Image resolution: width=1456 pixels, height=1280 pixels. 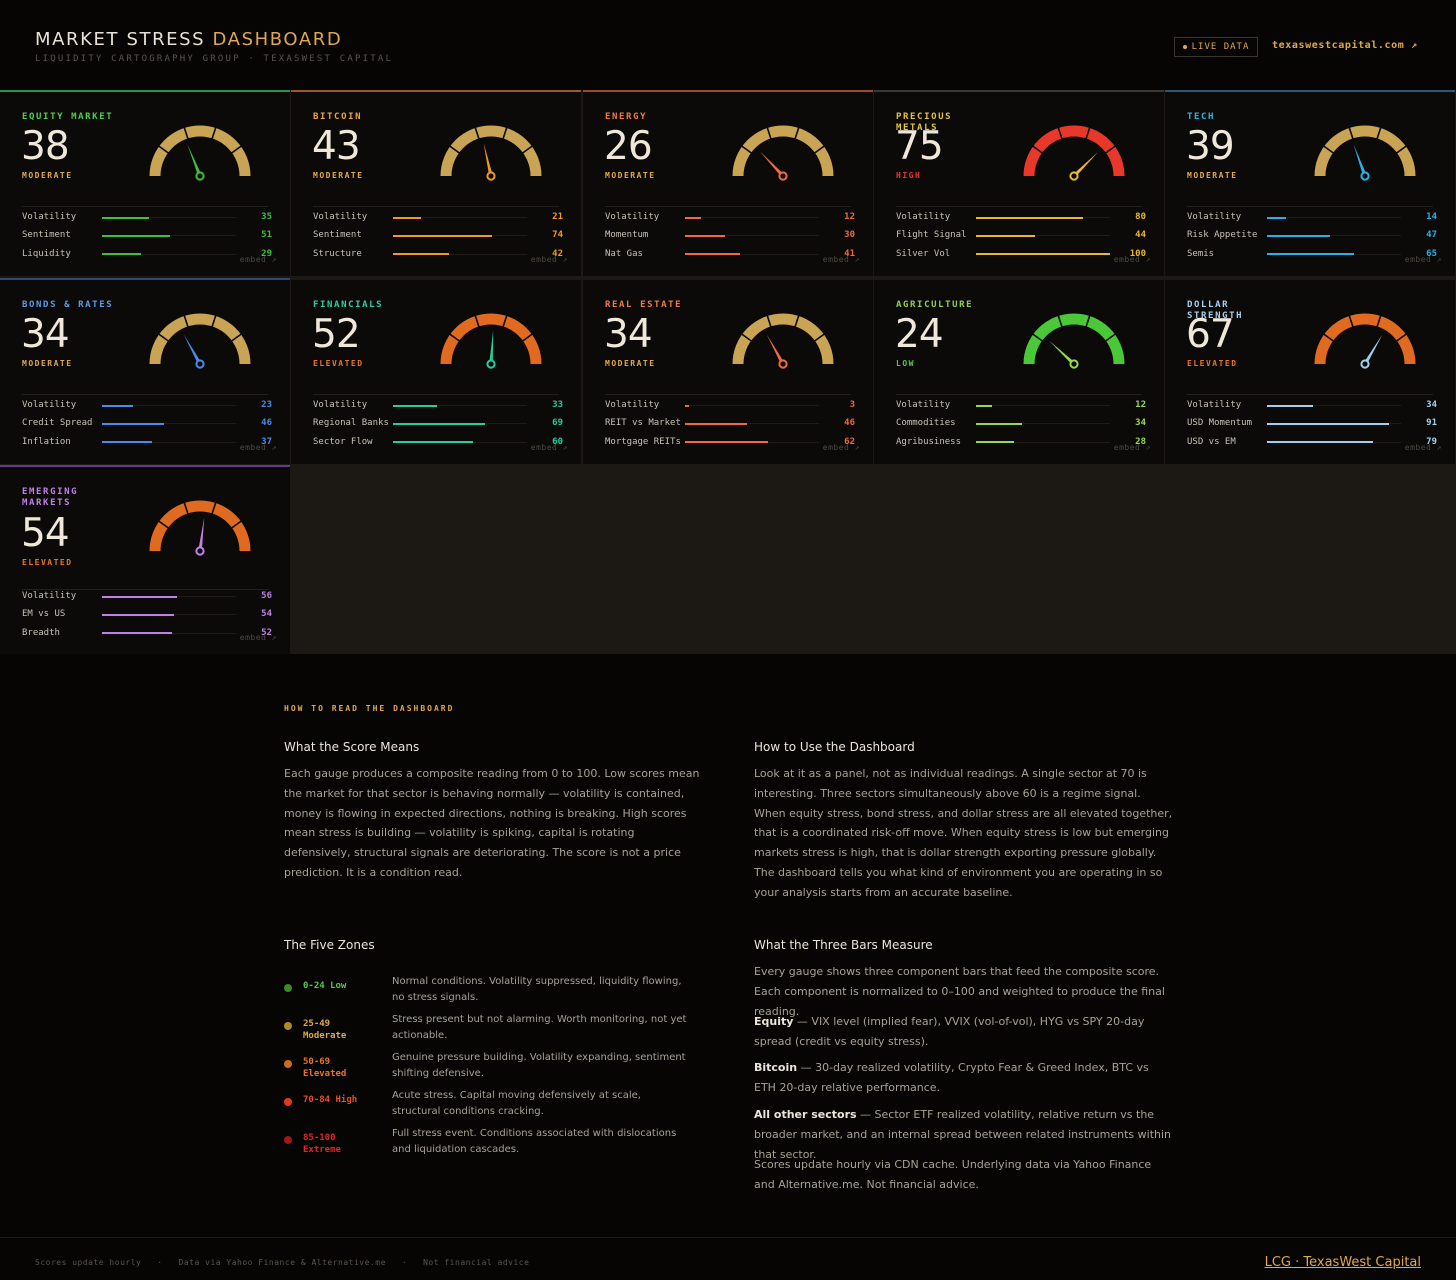 What do you see at coordinates (188, 39) in the screenshot?
I see `page-title: MARKET STRESS DASHBOARD` at bounding box center [188, 39].